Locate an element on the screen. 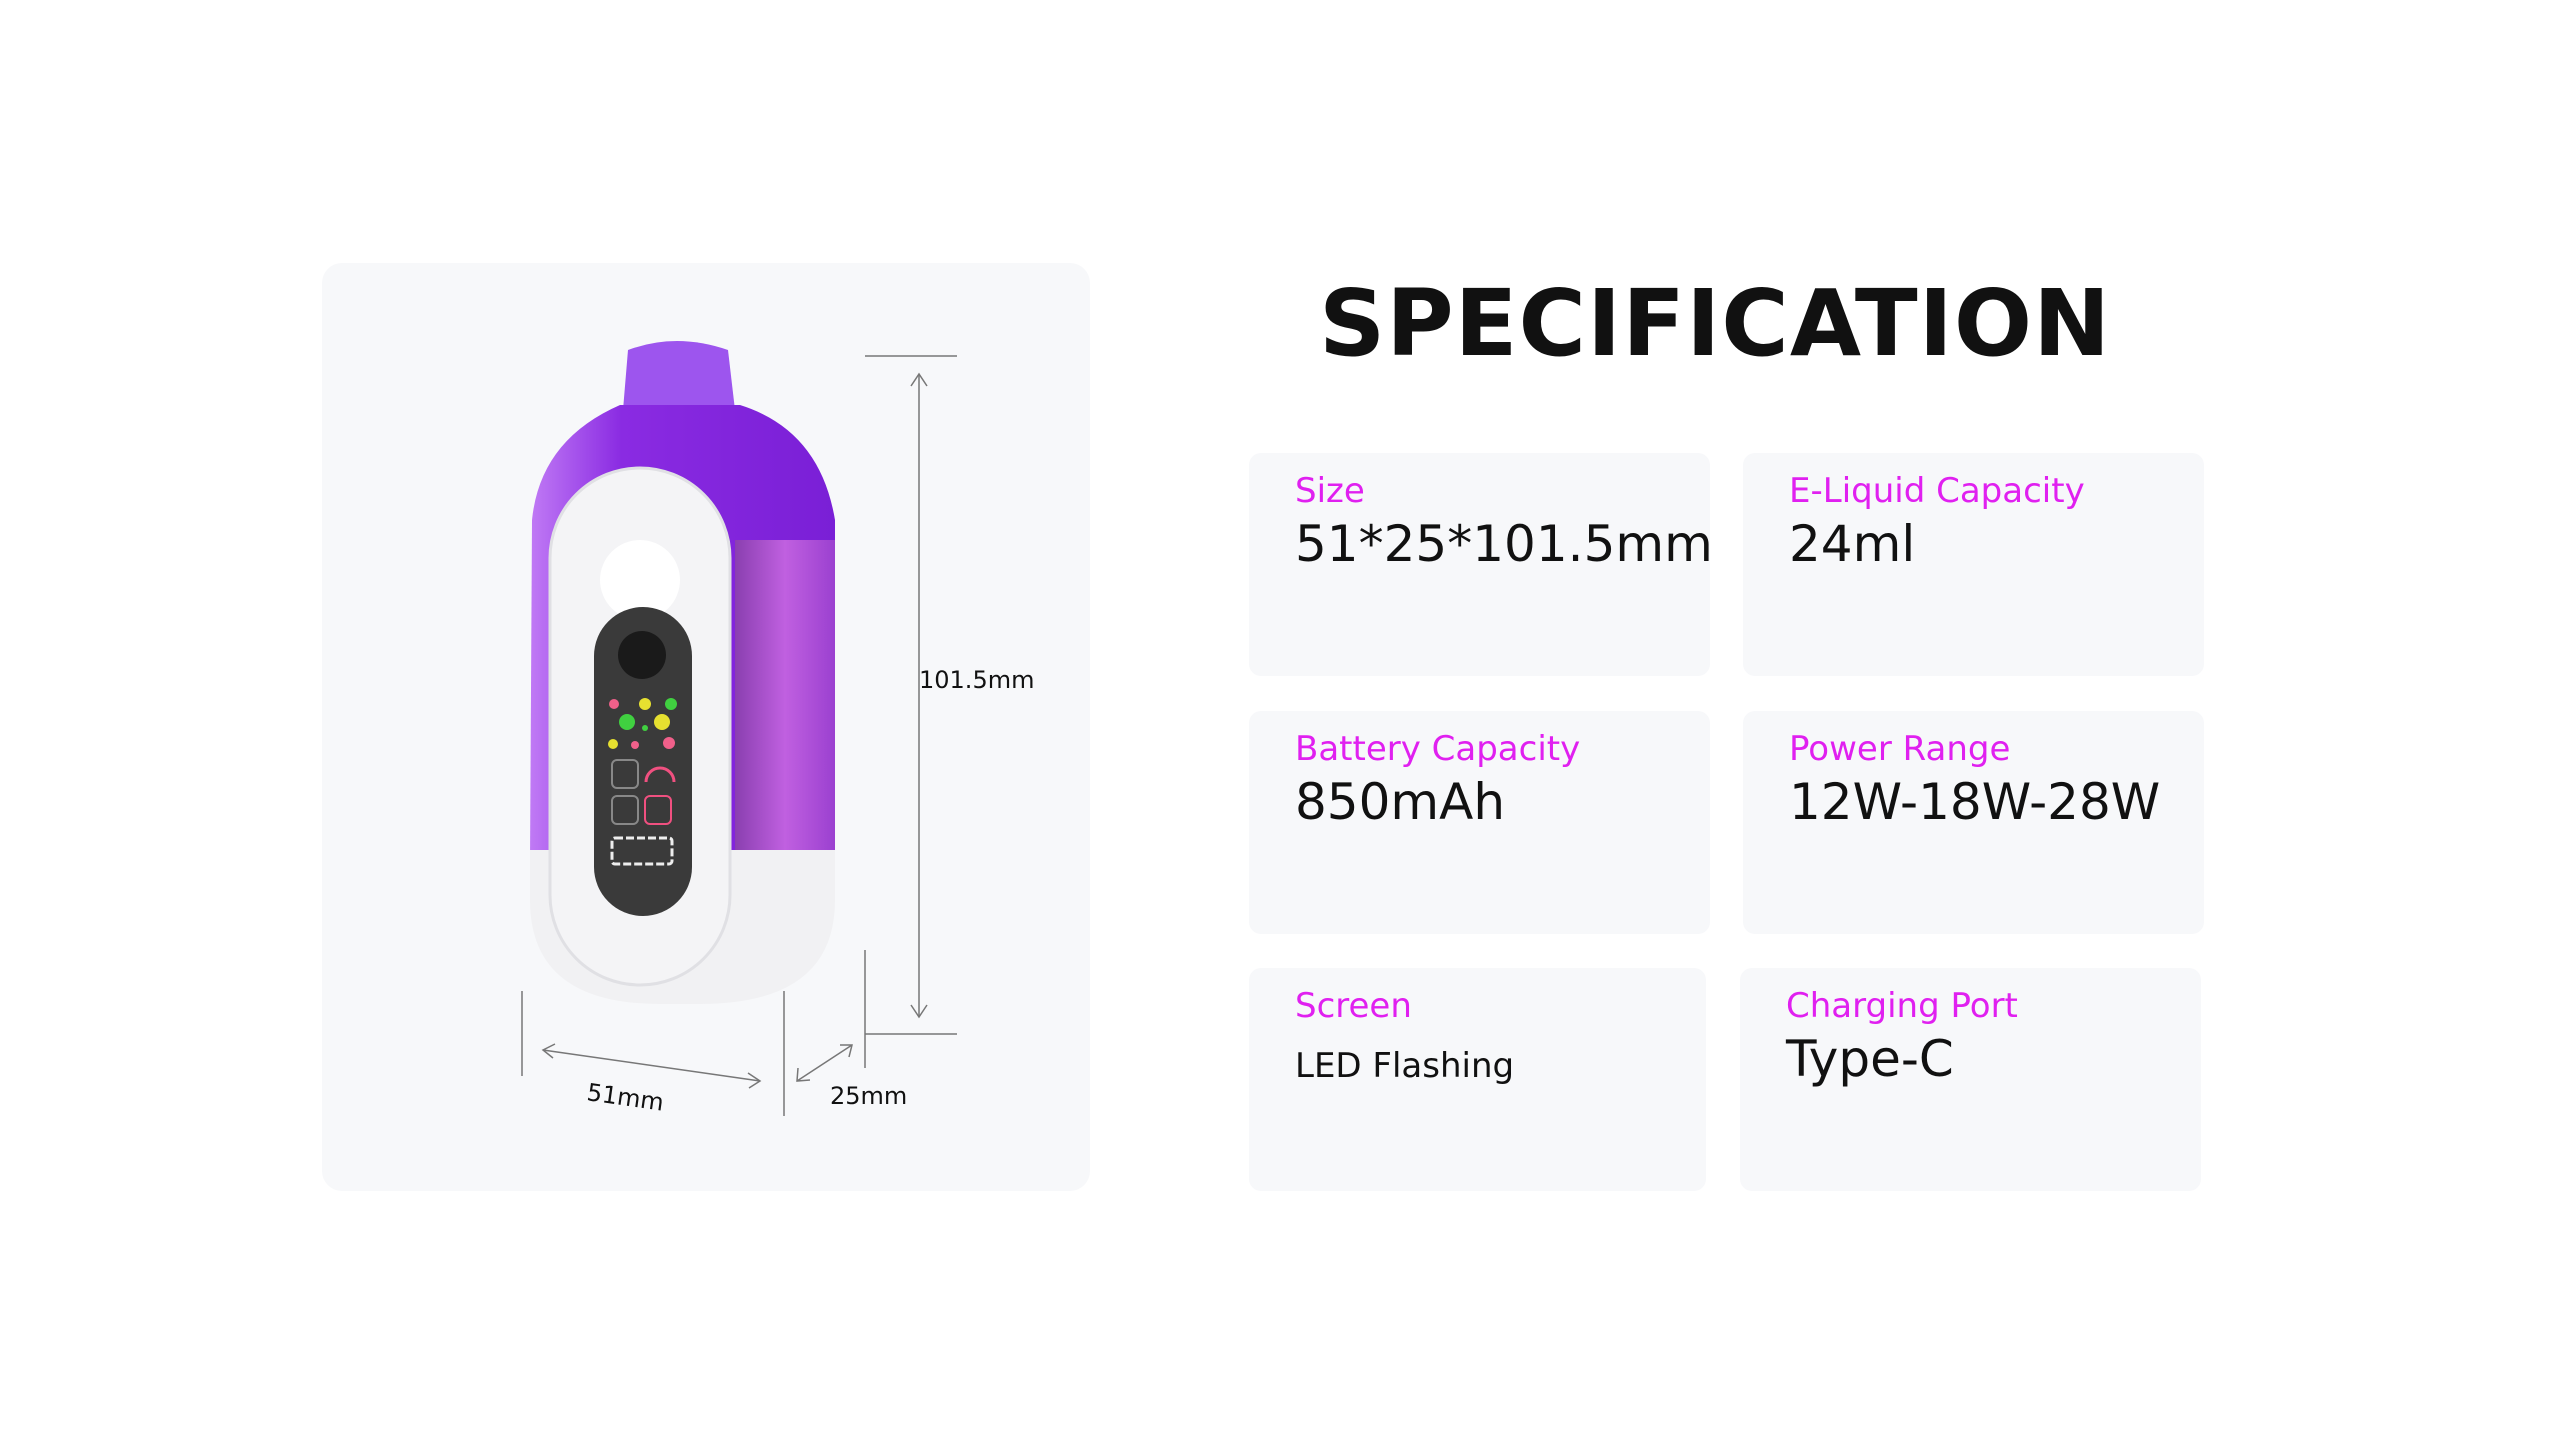 The width and height of the screenshot is (2560, 1440). dimension-lines is located at coordinates (739, 735).